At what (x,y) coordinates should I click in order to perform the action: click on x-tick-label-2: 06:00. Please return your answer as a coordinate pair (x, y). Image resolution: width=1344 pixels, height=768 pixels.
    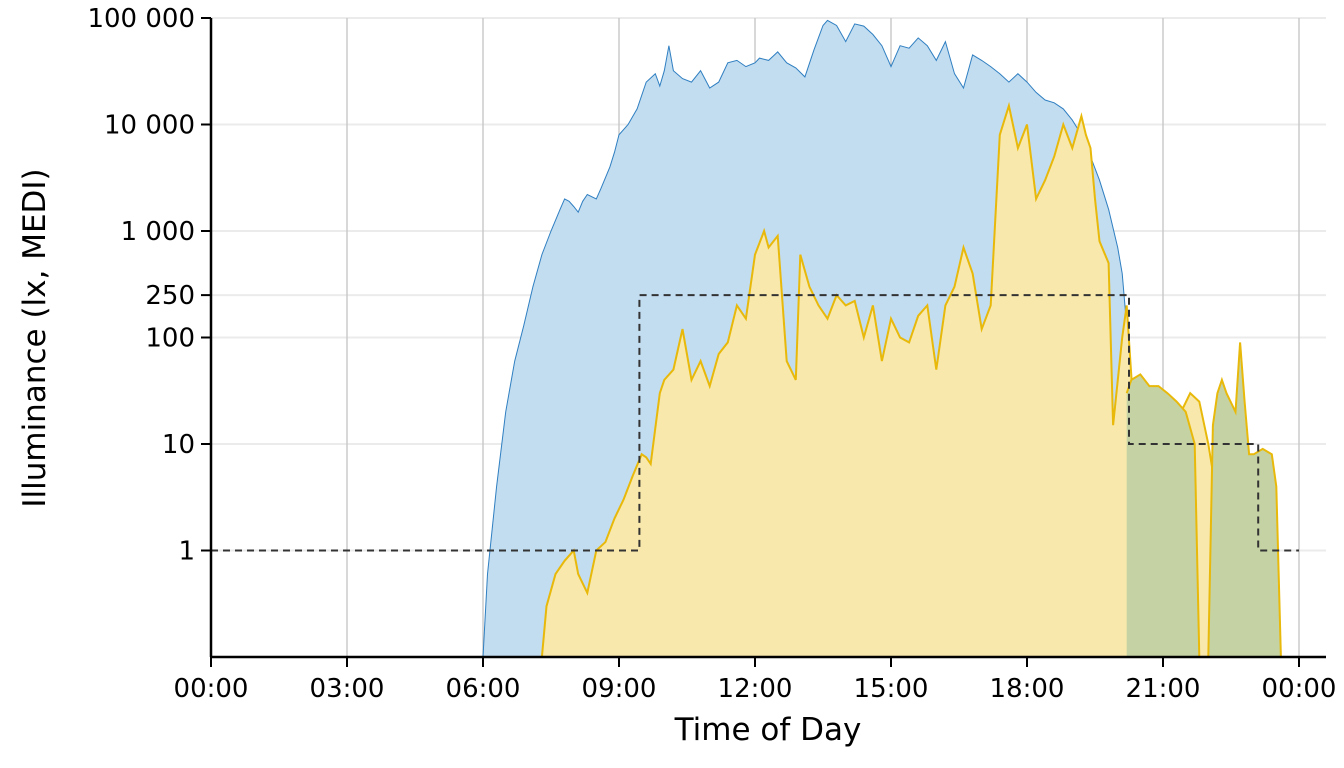
    Looking at the image, I should click on (483, 689).